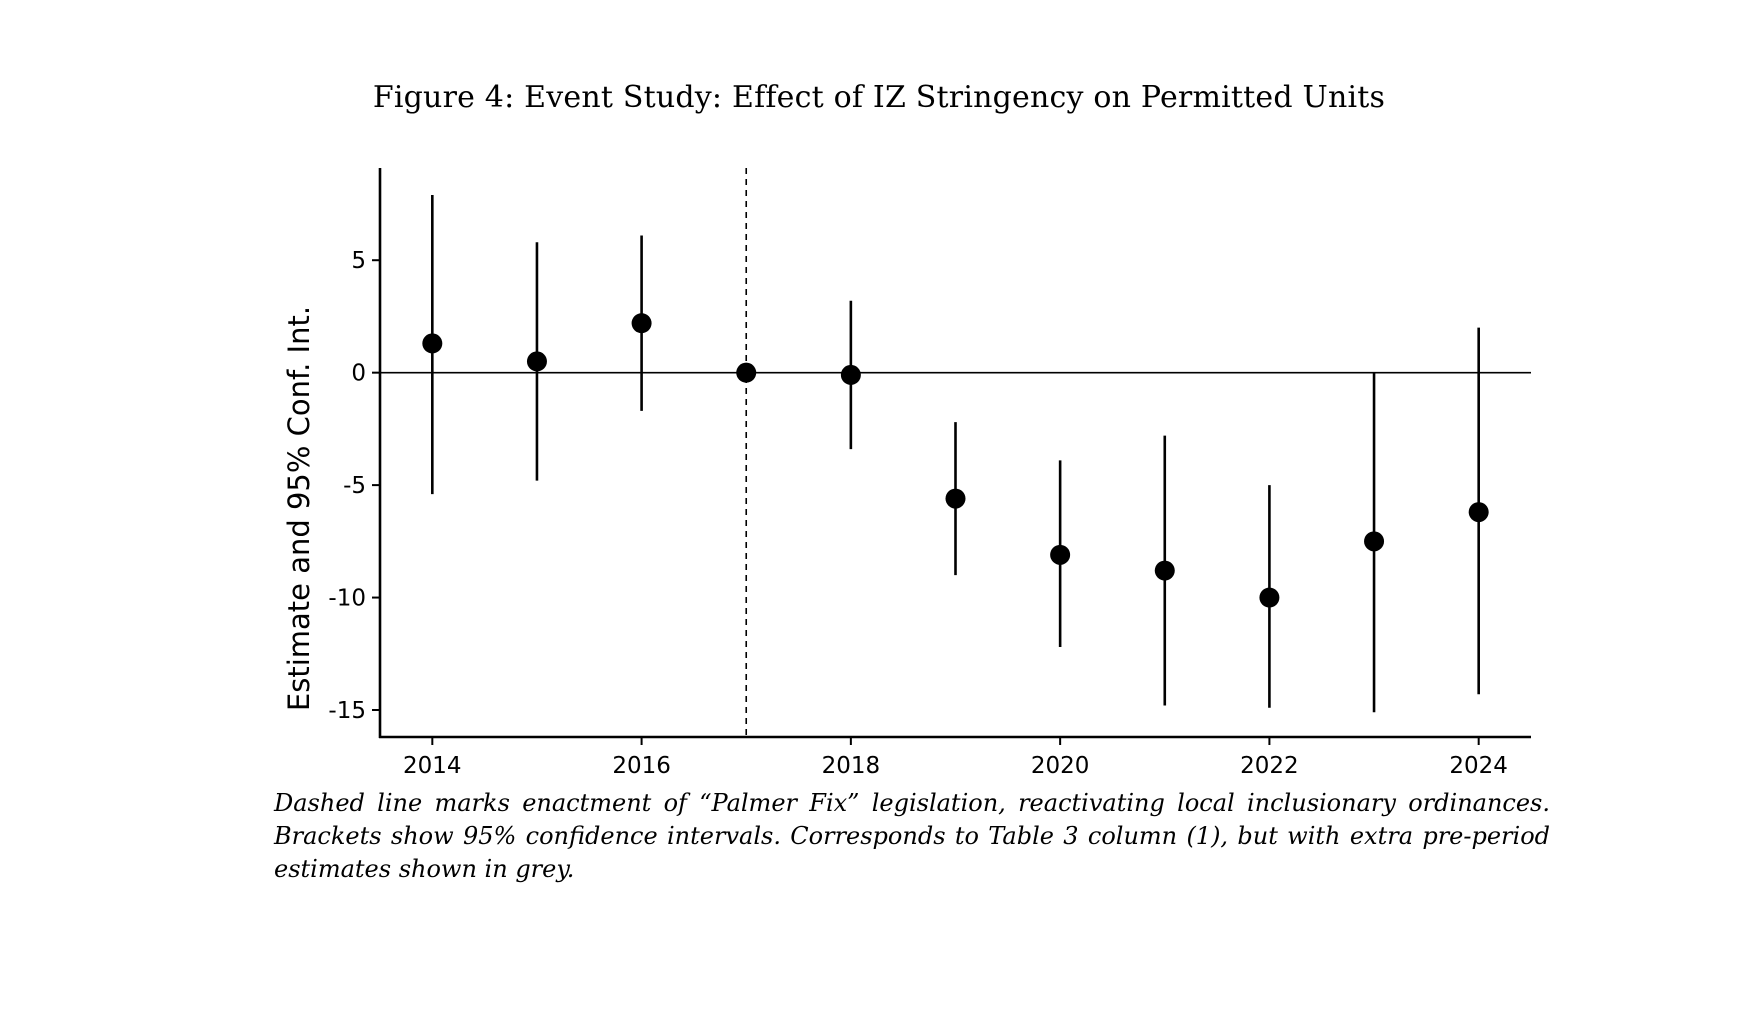 The height and width of the screenshot is (1030, 1758). Describe the element at coordinates (299, 508) in the screenshot. I see `y-axis-label: Estimate and 95% Conf. Int.` at that location.